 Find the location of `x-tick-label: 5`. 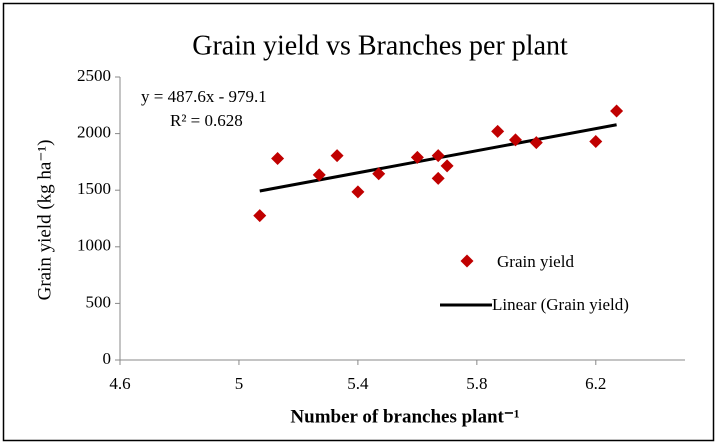

x-tick-label: 5 is located at coordinates (239, 383).